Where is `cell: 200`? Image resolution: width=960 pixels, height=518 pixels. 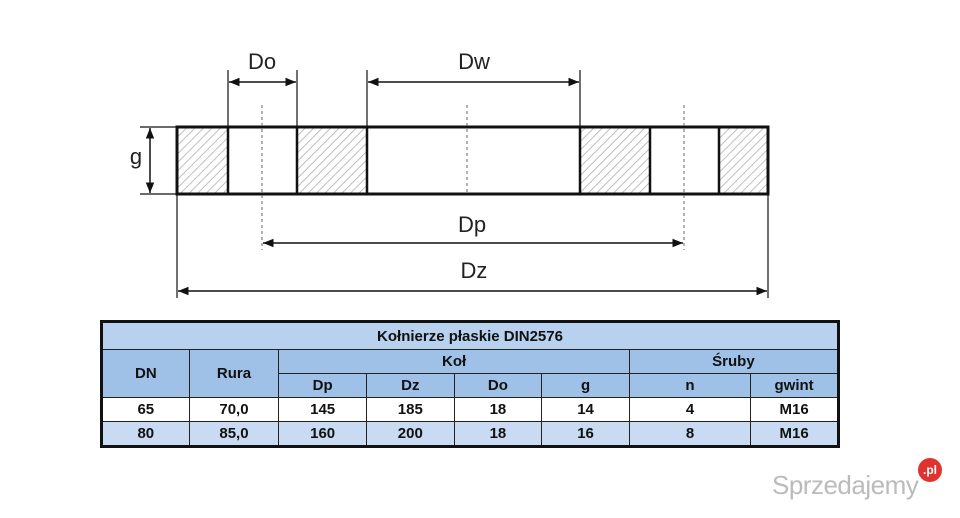
cell: 200 is located at coordinates (410, 434).